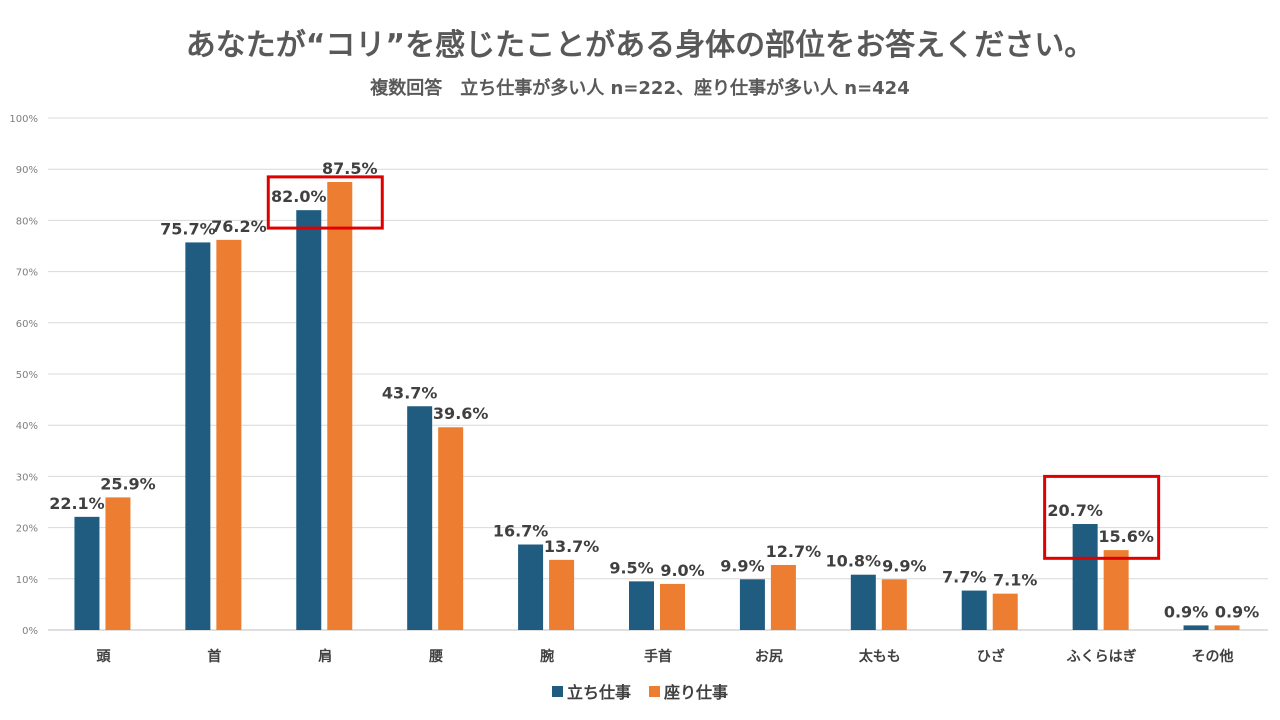 This screenshot has height=720, width=1280. I want to click on data-label: 22.1%, so click(77, 503).